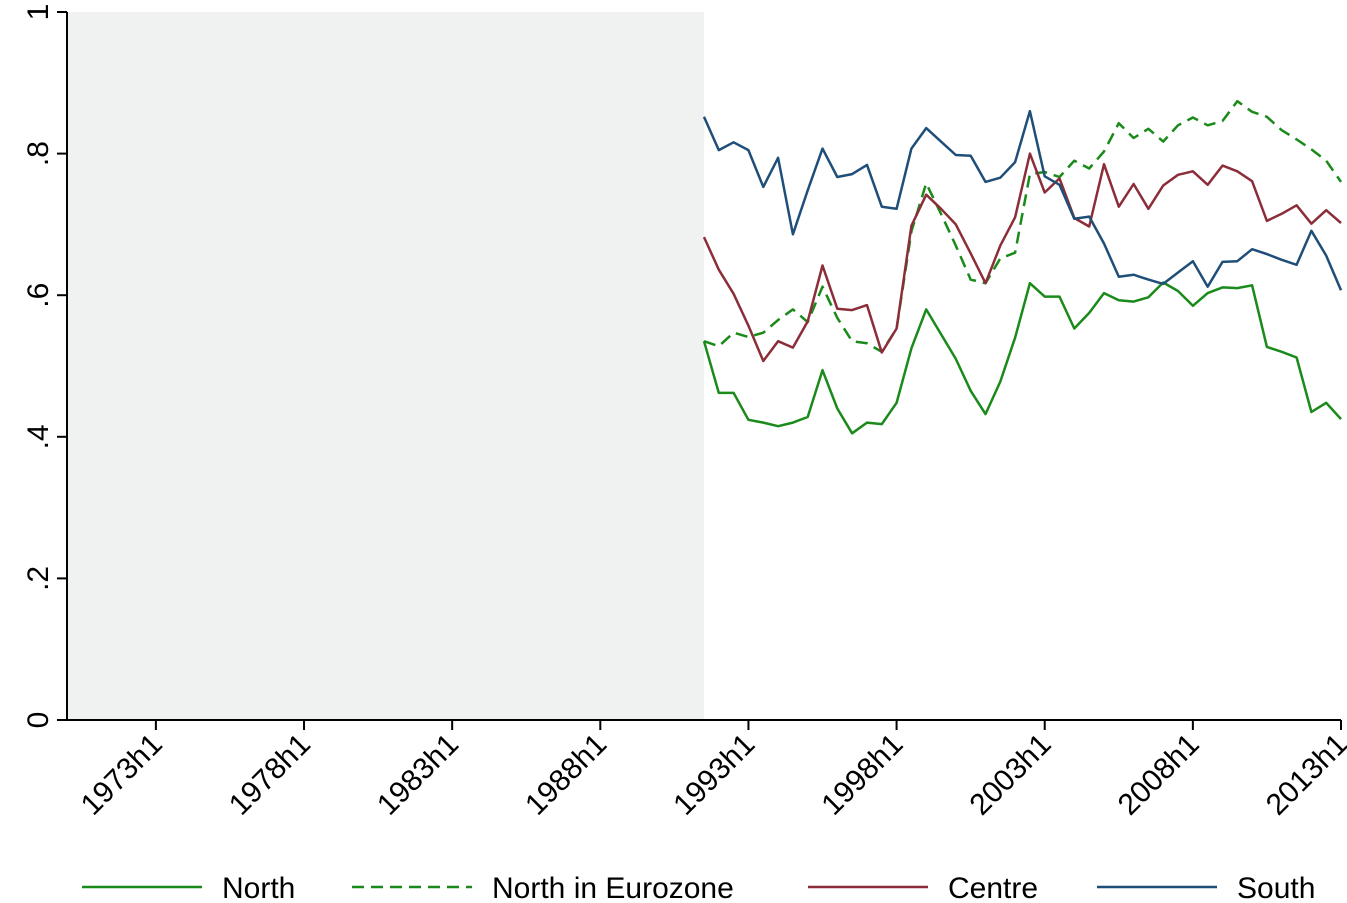 This screenshot has height=903, width=1347. I want to click on legend-label-north: North, so click(258, 887).